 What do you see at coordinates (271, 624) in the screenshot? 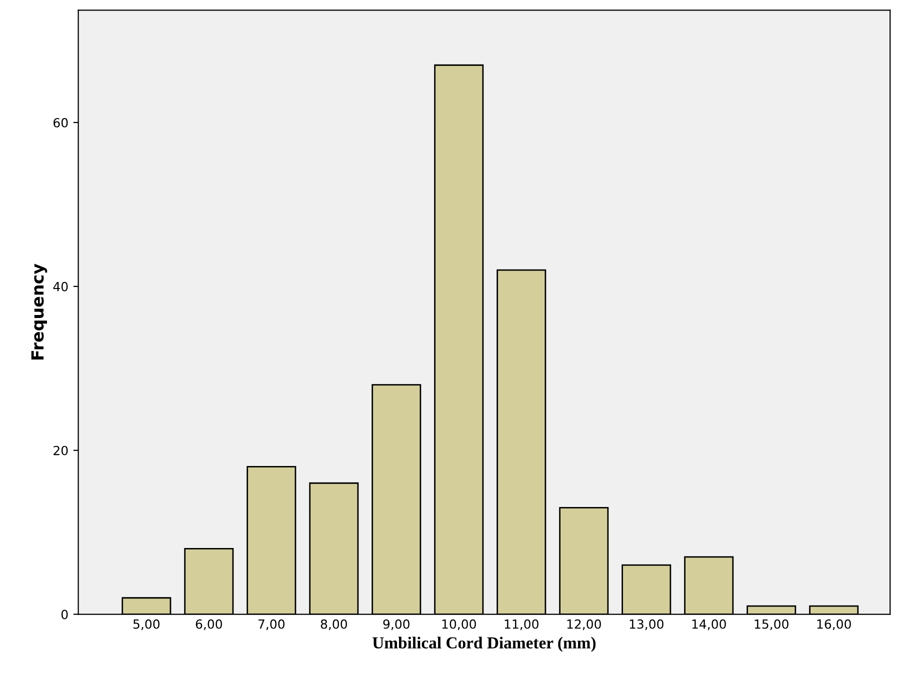
I see `x-tick-label: 7,00` at bounding box center [271, 624].